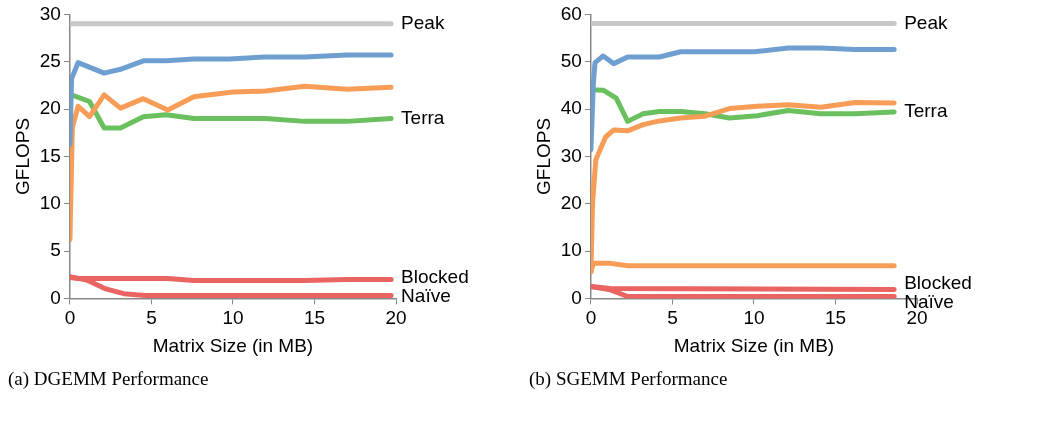  I want to click on y-tick-label: 50, so click(571, 60).